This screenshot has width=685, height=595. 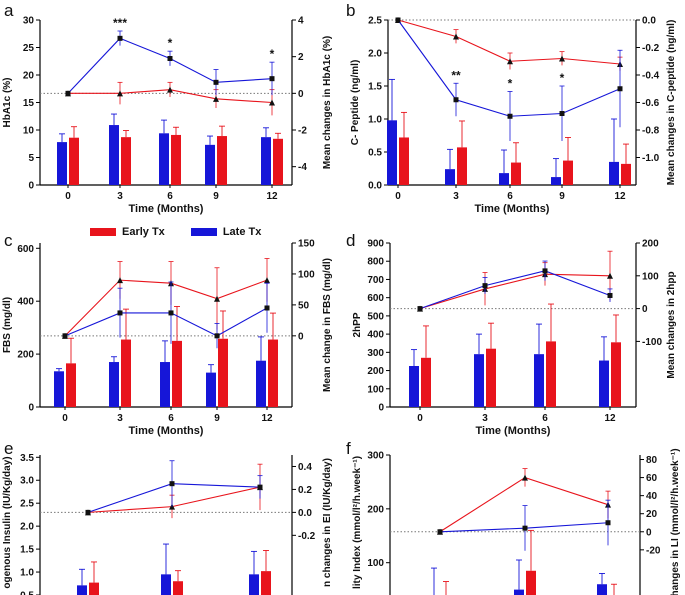 I want to click on y-axis-left-title: C- Peptide (ng/ml), so click(x=355, y=103).